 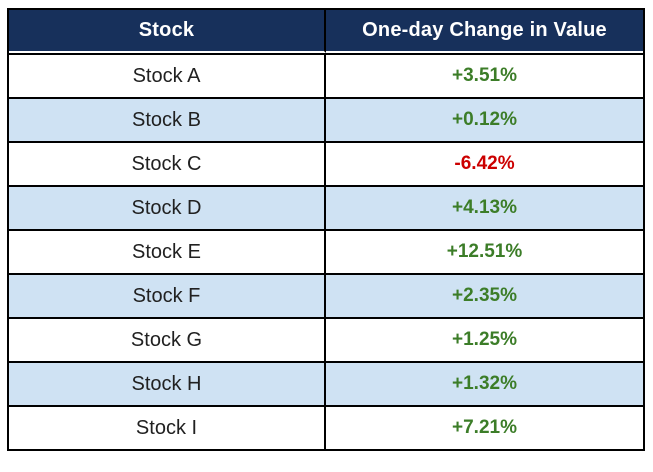 What do you see at coordinates (167, 341) in the screenshot?
I see `stock-name: Stock G` at bounding box center [167, 341].